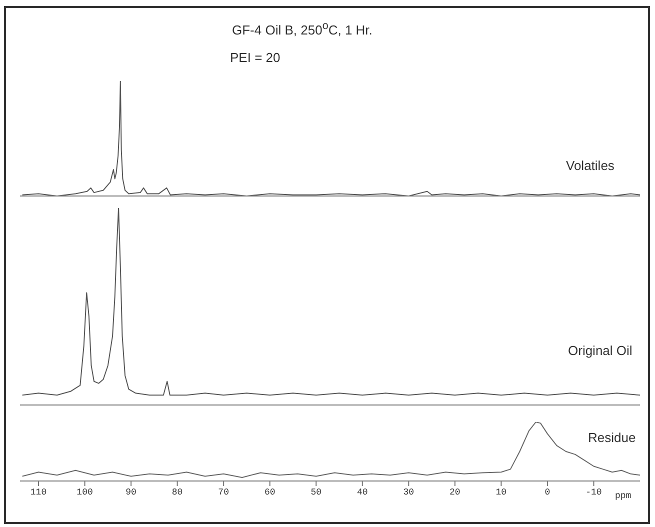 This screenshot has width=655, height=527. I want to click on chart-title: GF-4 Oil B, 250$^{o}$C, 1 Hr., so click(302, 29).